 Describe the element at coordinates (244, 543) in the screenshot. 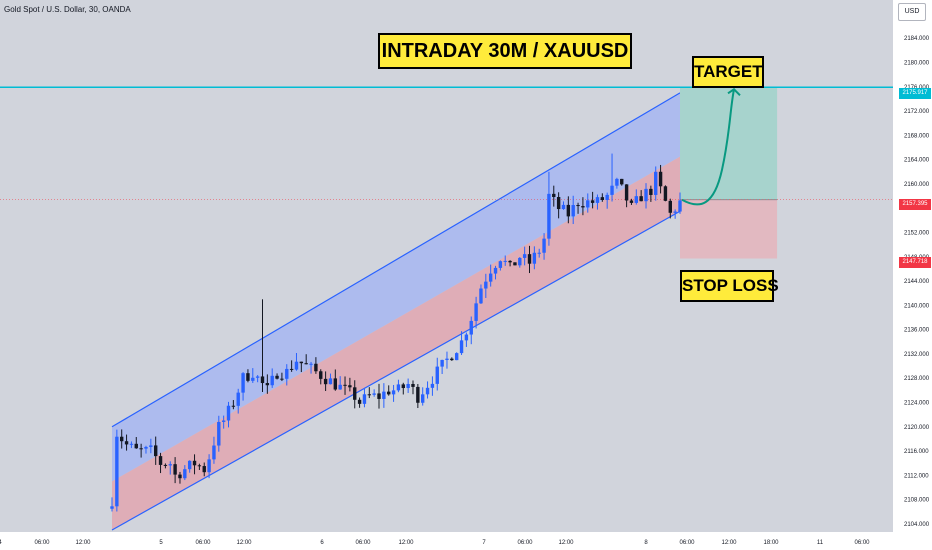

I see `x-tick-label: 12:00` at that location.